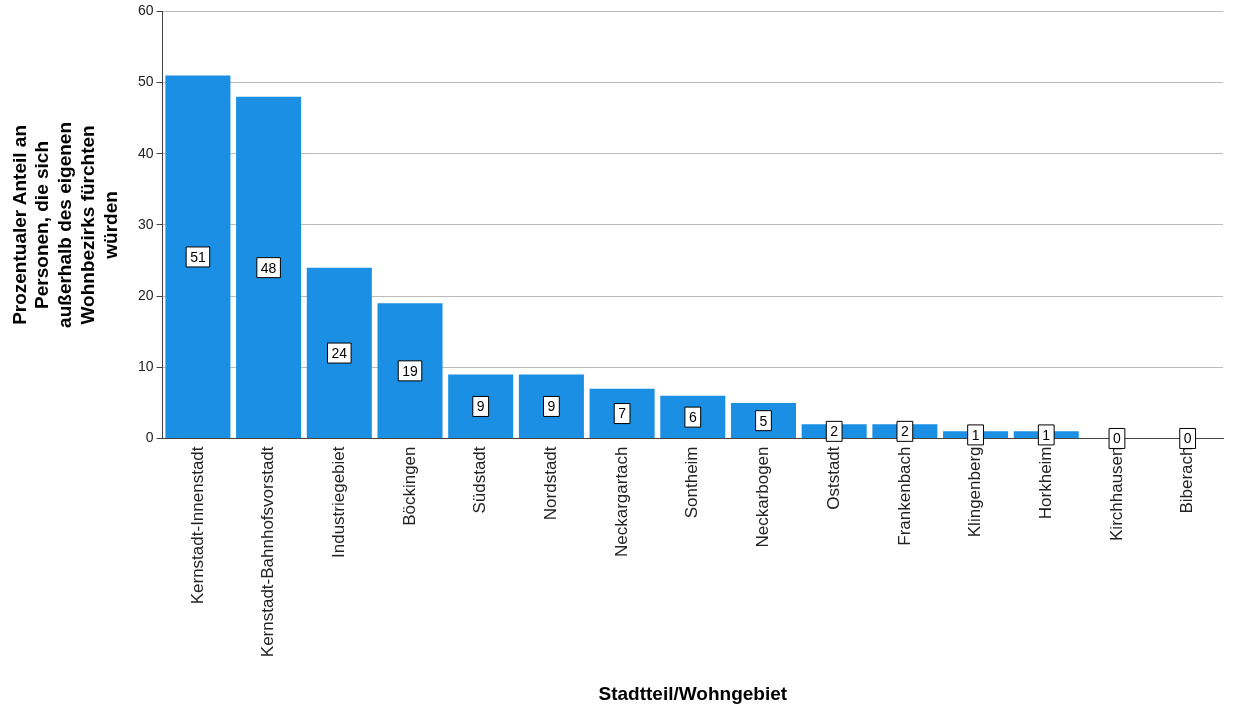 The image size is (1233, 720). I want to click on x-tick-label: Industriegebiet, so click(338, 502).